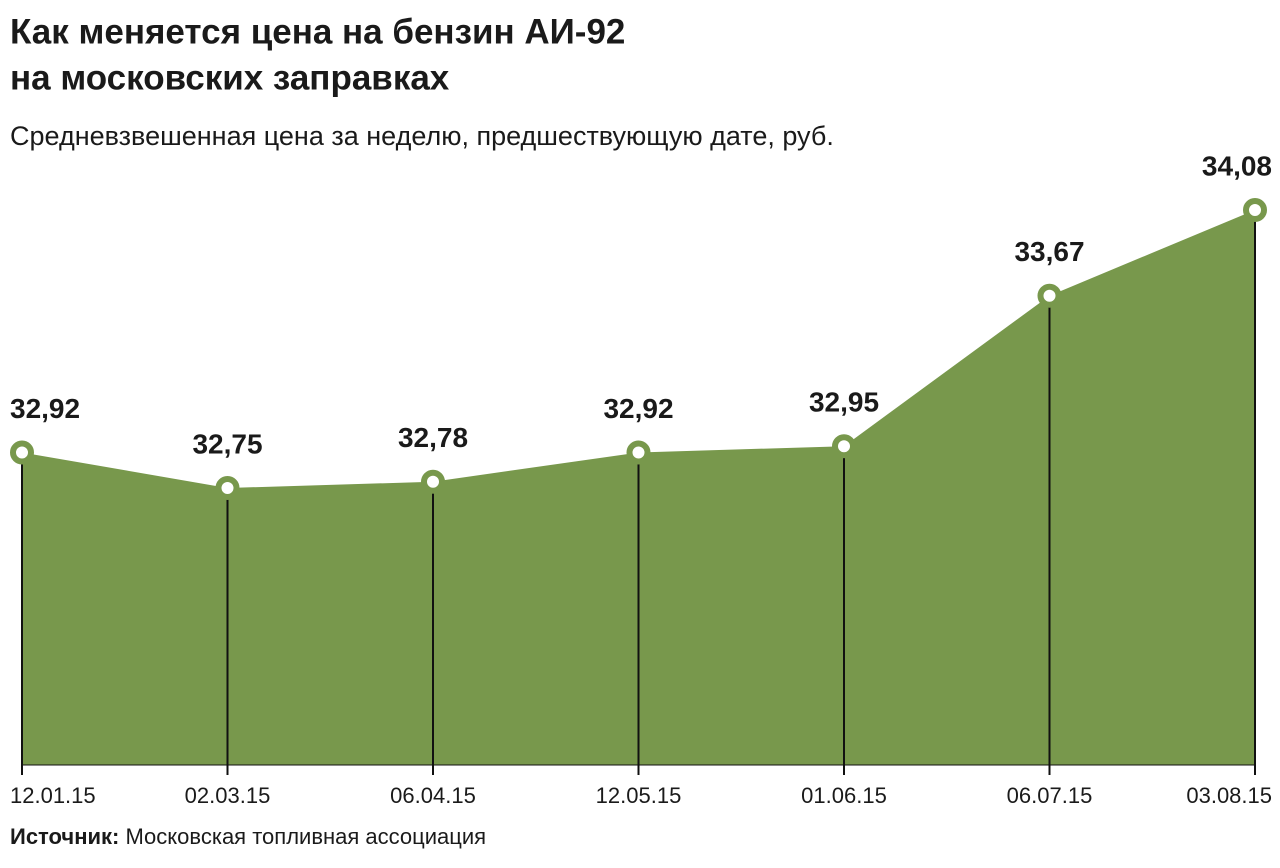  Describe the element at coordinates (317, 31) in the screenshot. I see `chart-title: Как меняется цена на бензин АИ-92` at that location.